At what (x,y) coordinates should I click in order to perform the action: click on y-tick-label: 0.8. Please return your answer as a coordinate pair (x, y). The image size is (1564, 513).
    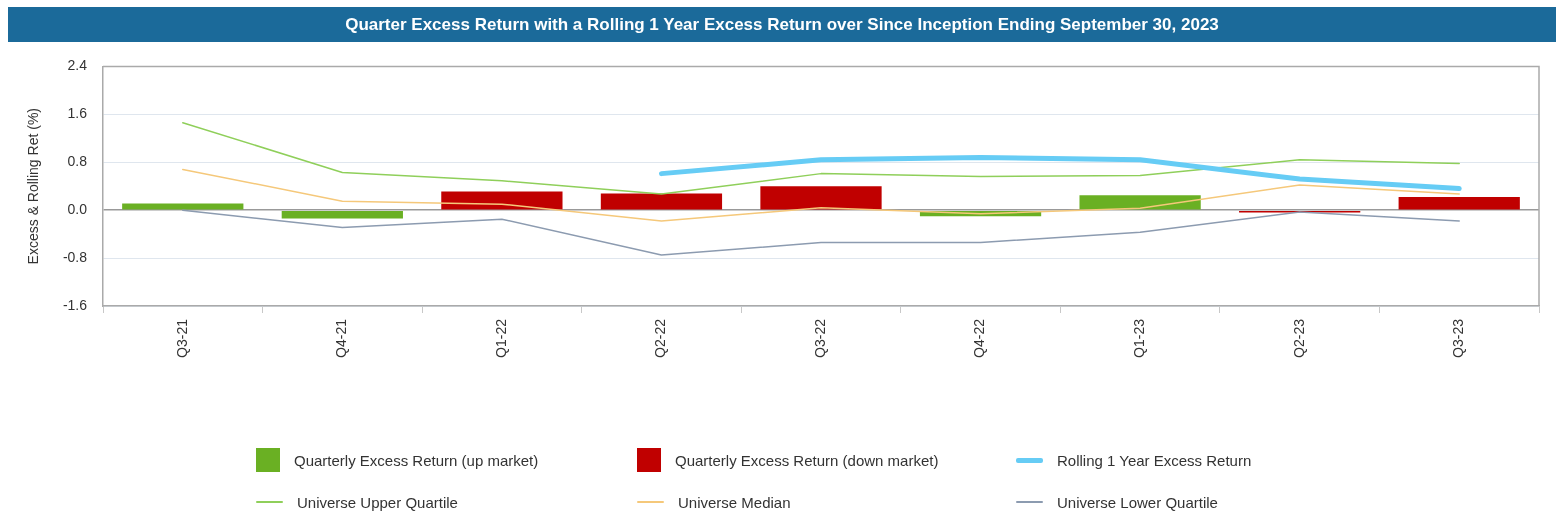
    Looking at the image, I should click on (77, 161).